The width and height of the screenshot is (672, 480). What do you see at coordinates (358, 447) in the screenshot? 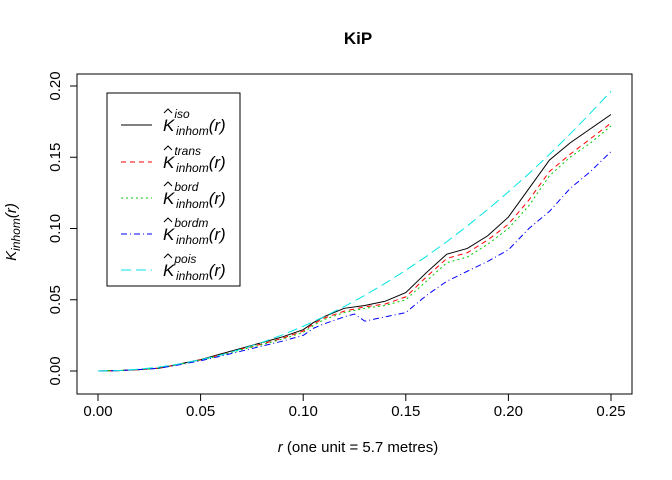
I see `x-axis-label: r (one unit = 5.7 metres)` at bounding box center [358, 447].